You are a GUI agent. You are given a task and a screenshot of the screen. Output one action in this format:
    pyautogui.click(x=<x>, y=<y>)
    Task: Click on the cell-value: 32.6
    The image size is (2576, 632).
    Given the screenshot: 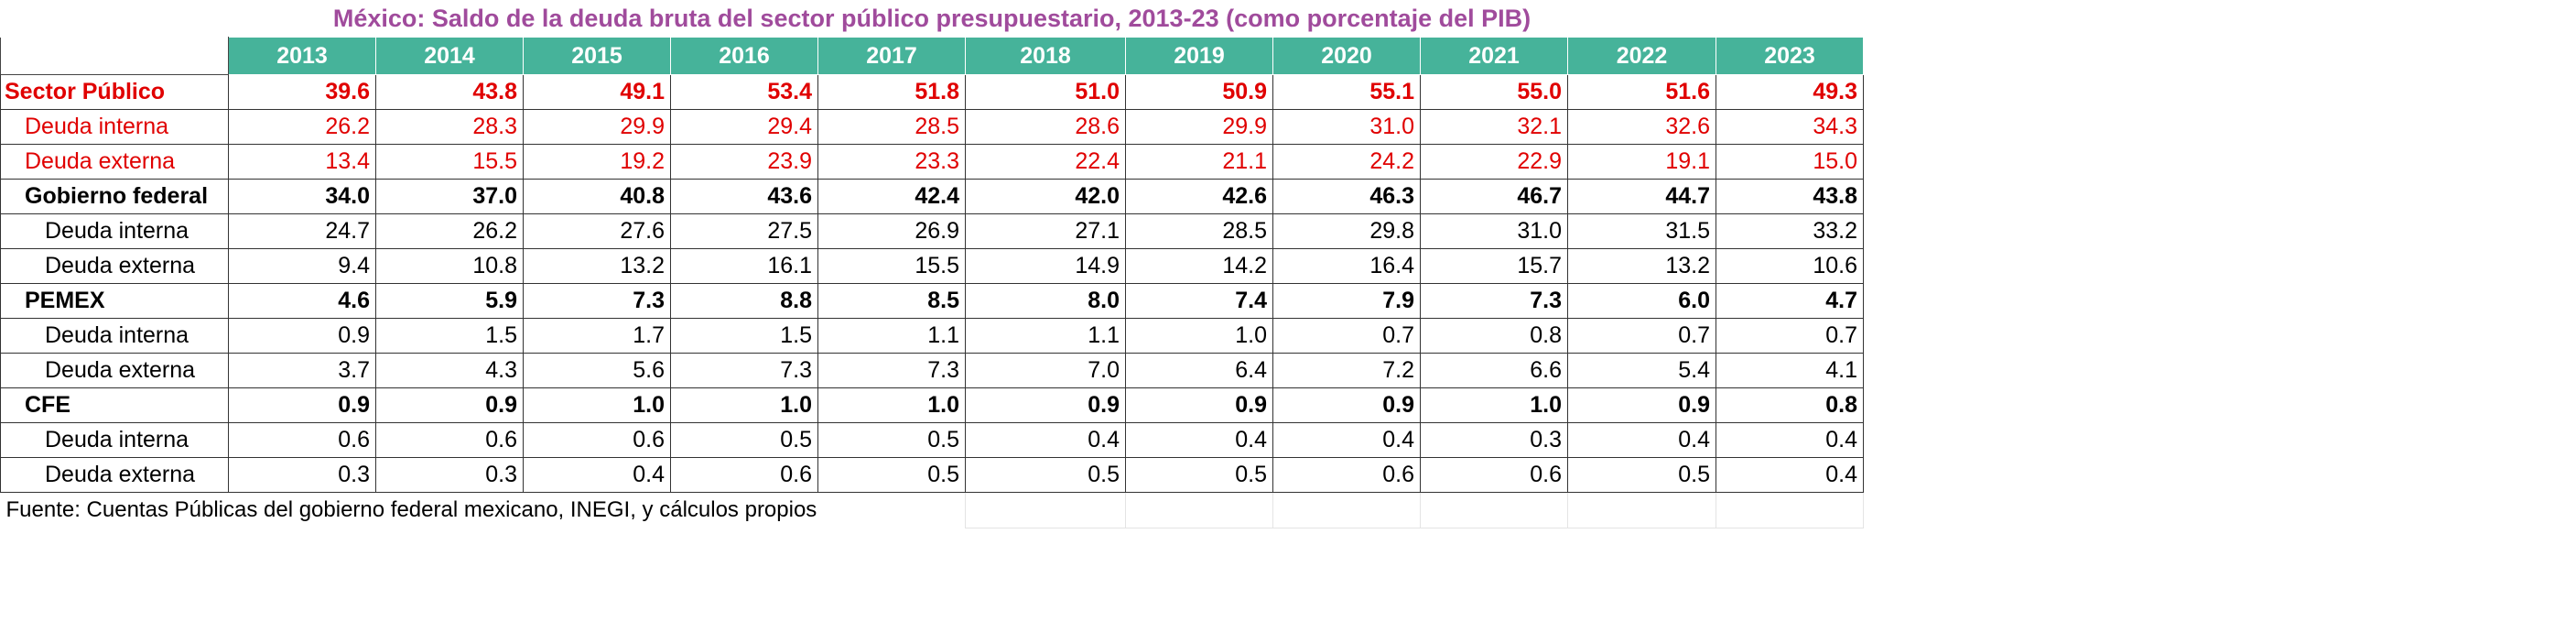 What is the action you would take?
    pyautogui.click(x=1642, y=127)
    